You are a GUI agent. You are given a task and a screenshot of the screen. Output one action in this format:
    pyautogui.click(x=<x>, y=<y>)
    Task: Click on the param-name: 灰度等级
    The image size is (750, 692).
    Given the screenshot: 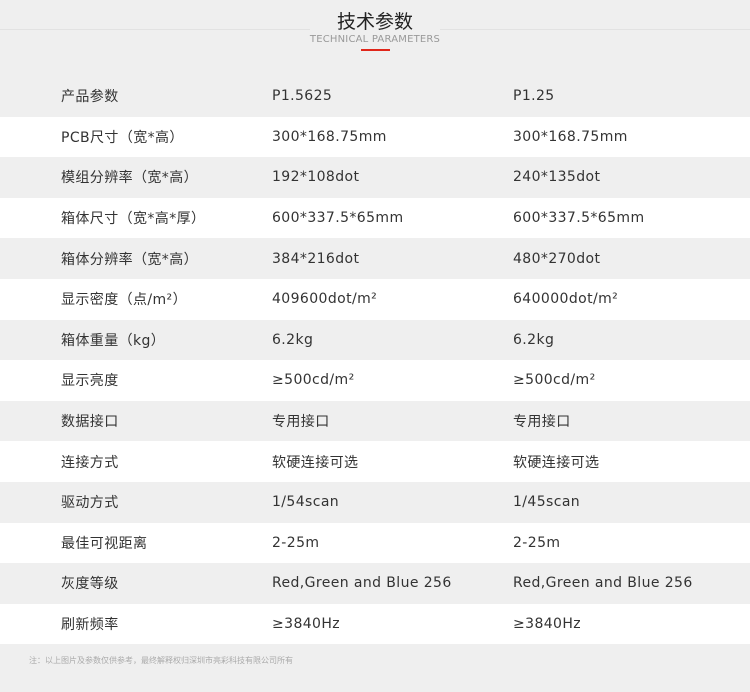 What is the action you would take?
    pyautogui.click(x=90, y=584)
    